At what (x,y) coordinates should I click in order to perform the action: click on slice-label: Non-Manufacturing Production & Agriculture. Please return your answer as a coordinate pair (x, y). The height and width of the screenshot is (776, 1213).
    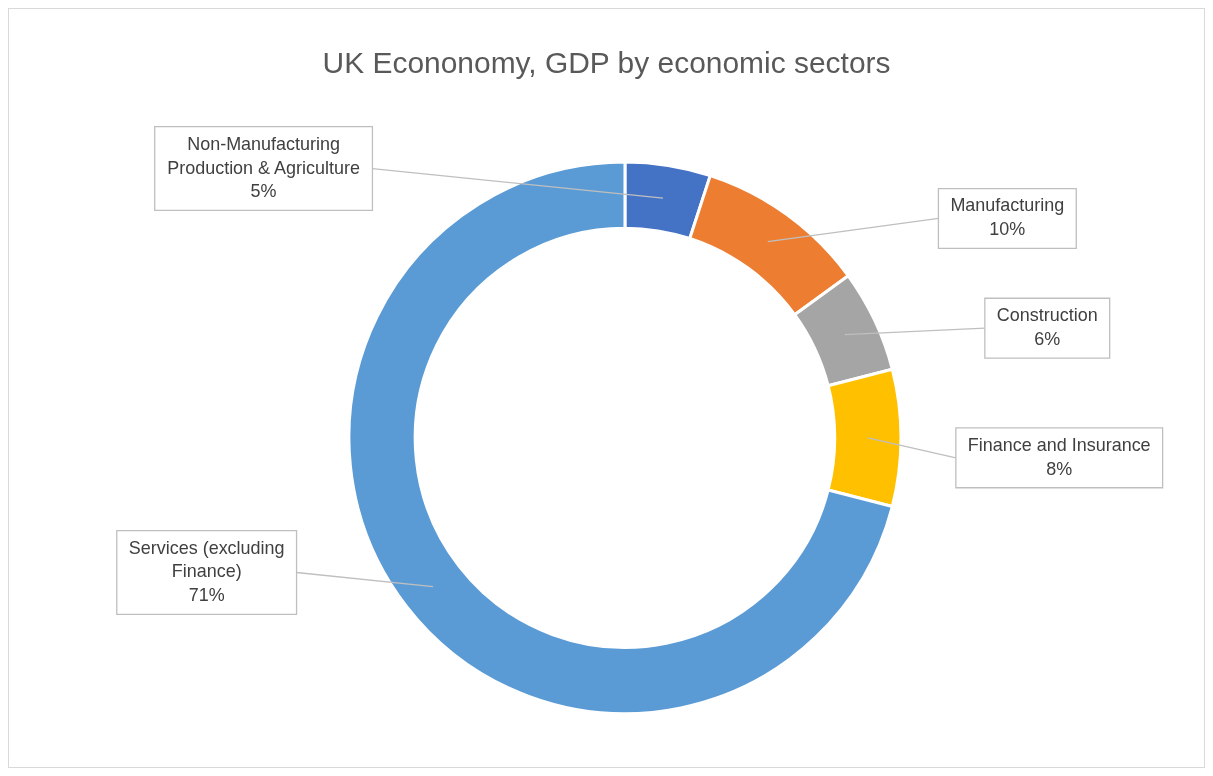
    Looking at the image, I should click on (263, 155).